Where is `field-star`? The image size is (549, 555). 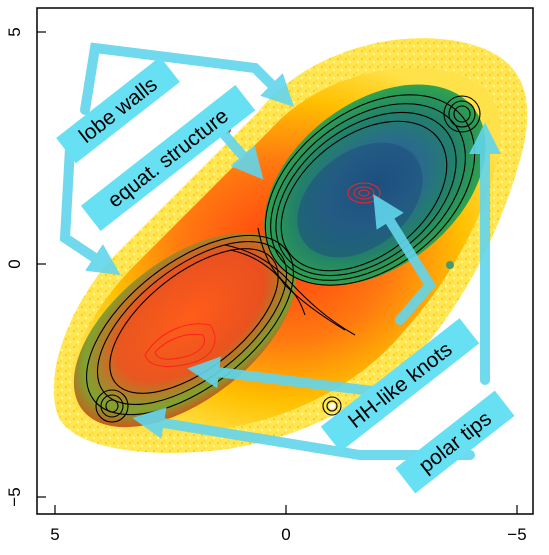 field-star is located at coordinates (450, 265).